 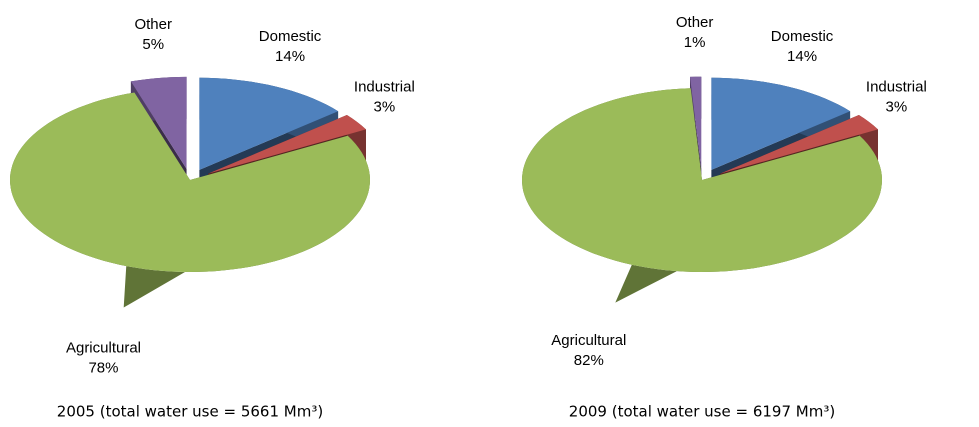 I want to click on chart-caption: 2005 (total water use = 5661 Mm³), so click(x=190, y=412).